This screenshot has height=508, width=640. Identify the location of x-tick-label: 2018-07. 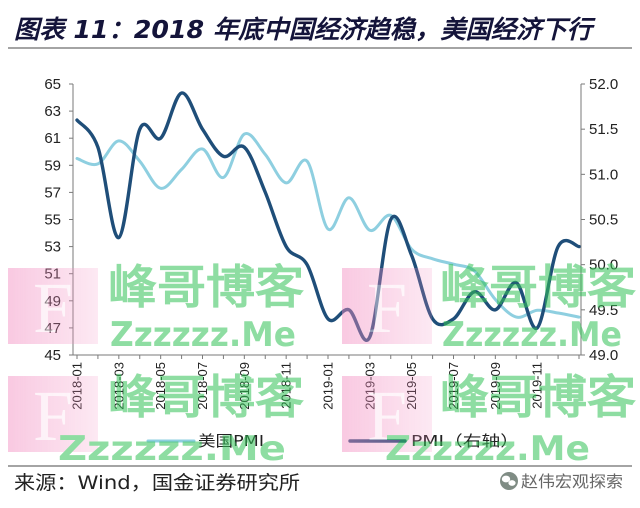
(202, 386).